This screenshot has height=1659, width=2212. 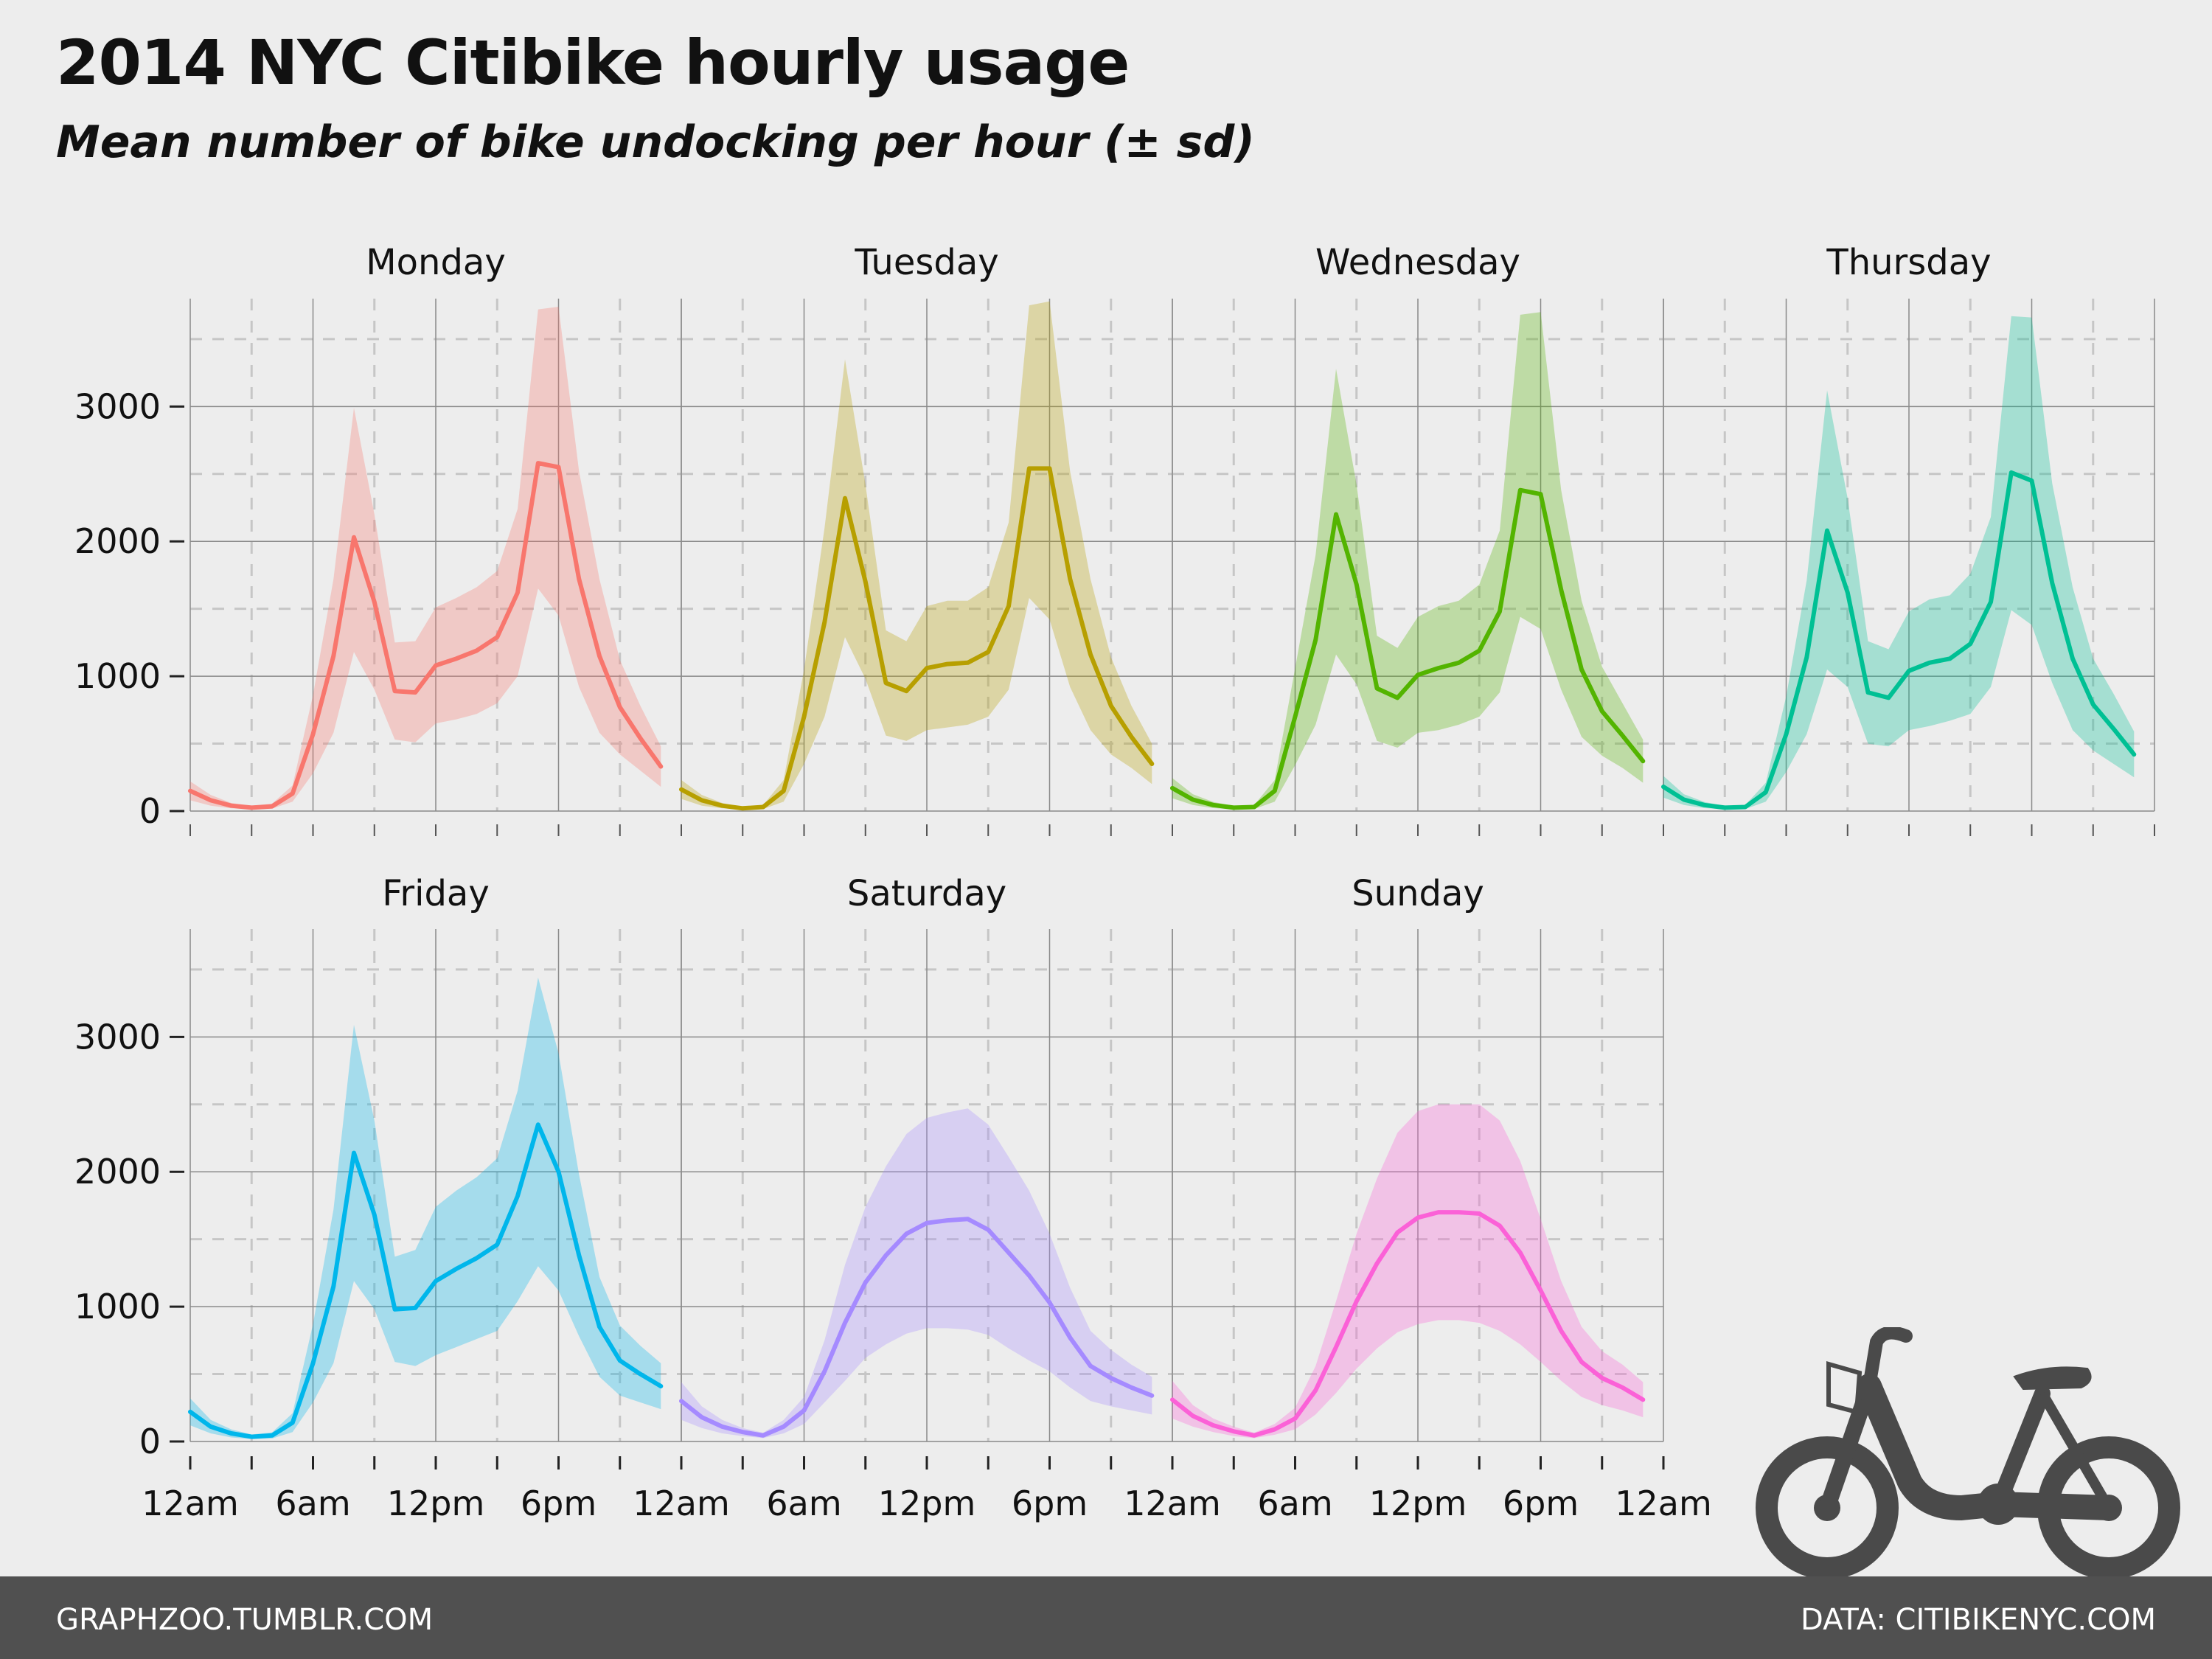 I want to click on sd-ribbon-saturday, so click(x=916, y=1273).